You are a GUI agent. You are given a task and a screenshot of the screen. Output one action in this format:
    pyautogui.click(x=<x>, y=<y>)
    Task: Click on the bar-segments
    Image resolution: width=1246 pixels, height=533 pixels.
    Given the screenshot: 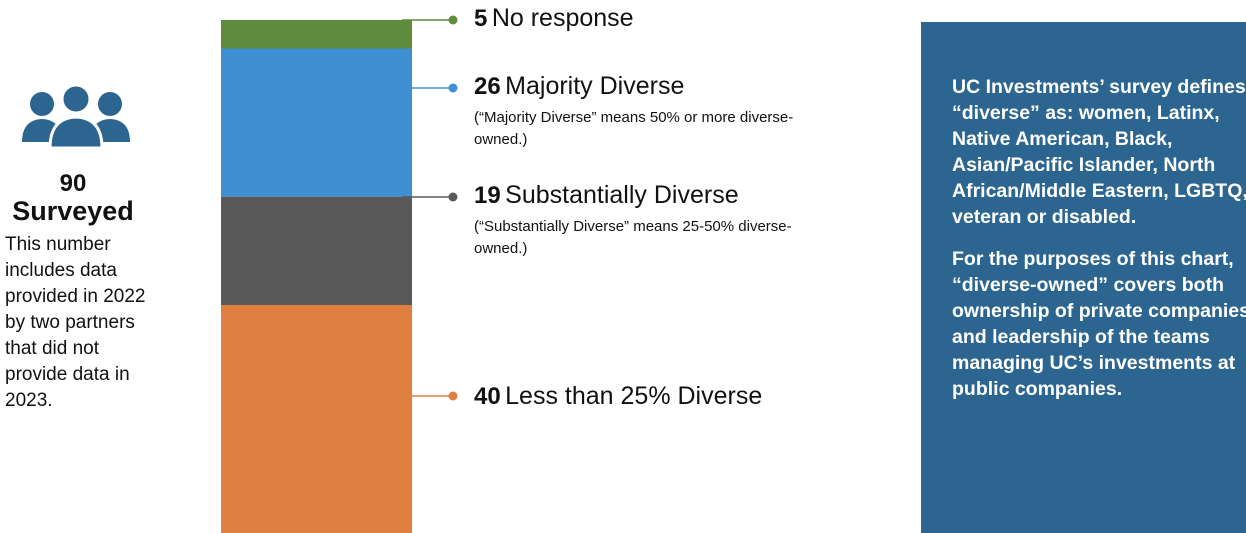 What is the action you would take?
    pyautogui.click(x=316, y=276)
    